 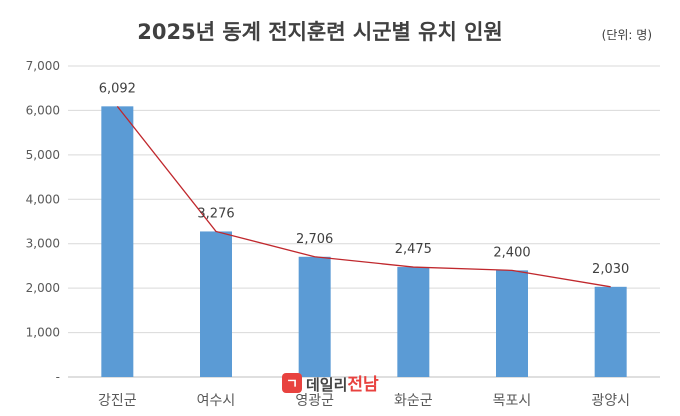 What do you see at coordinates (43, 288) in the screenshot?
I see `y-tick-label: 2,000` at bounding box center [43, 288].